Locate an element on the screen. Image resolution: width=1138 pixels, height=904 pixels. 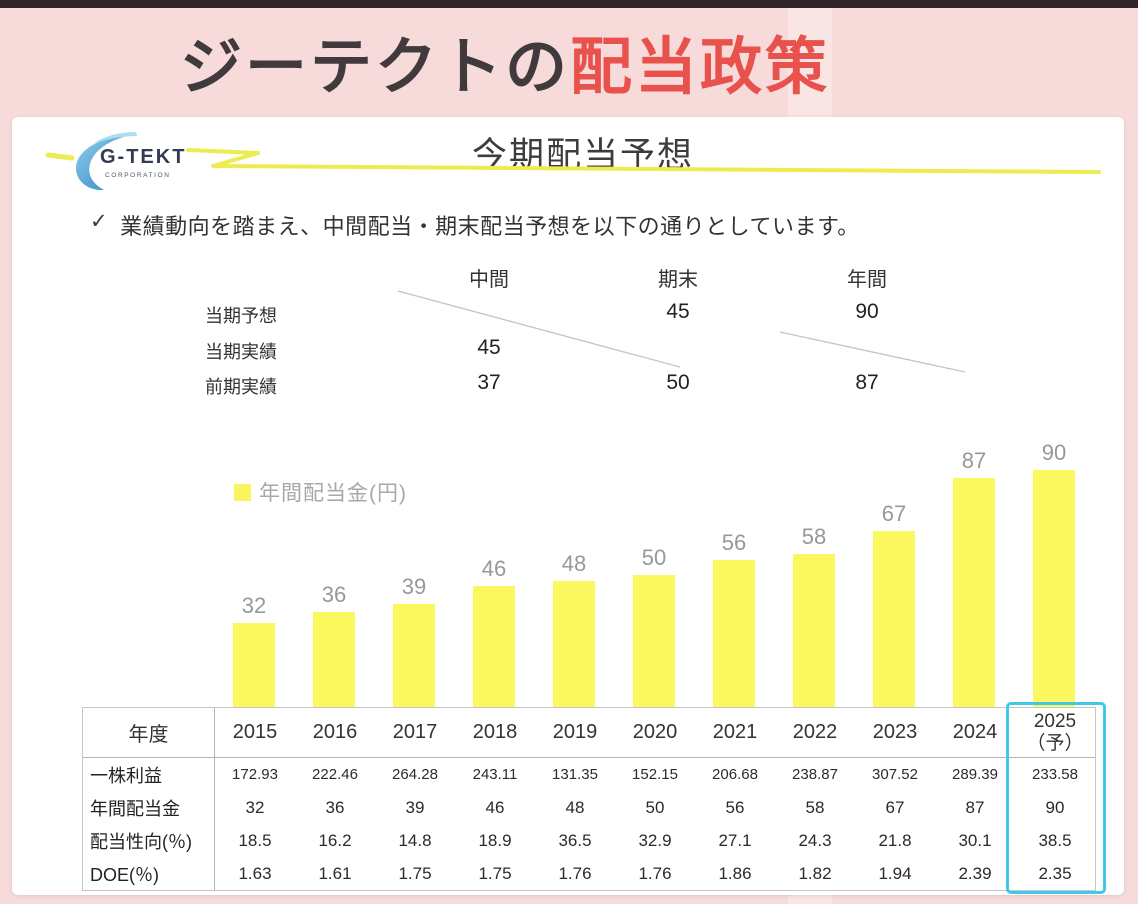
data-cell: 56 is located at coordinates (735, 807).